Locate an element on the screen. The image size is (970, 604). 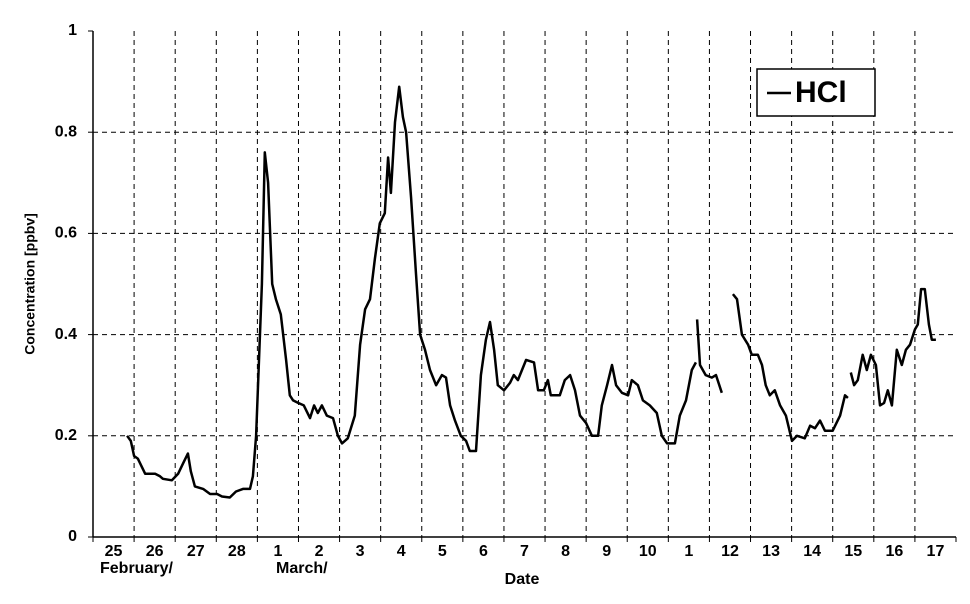
x-tick-label: 10 is located at coordinates (648, 551).